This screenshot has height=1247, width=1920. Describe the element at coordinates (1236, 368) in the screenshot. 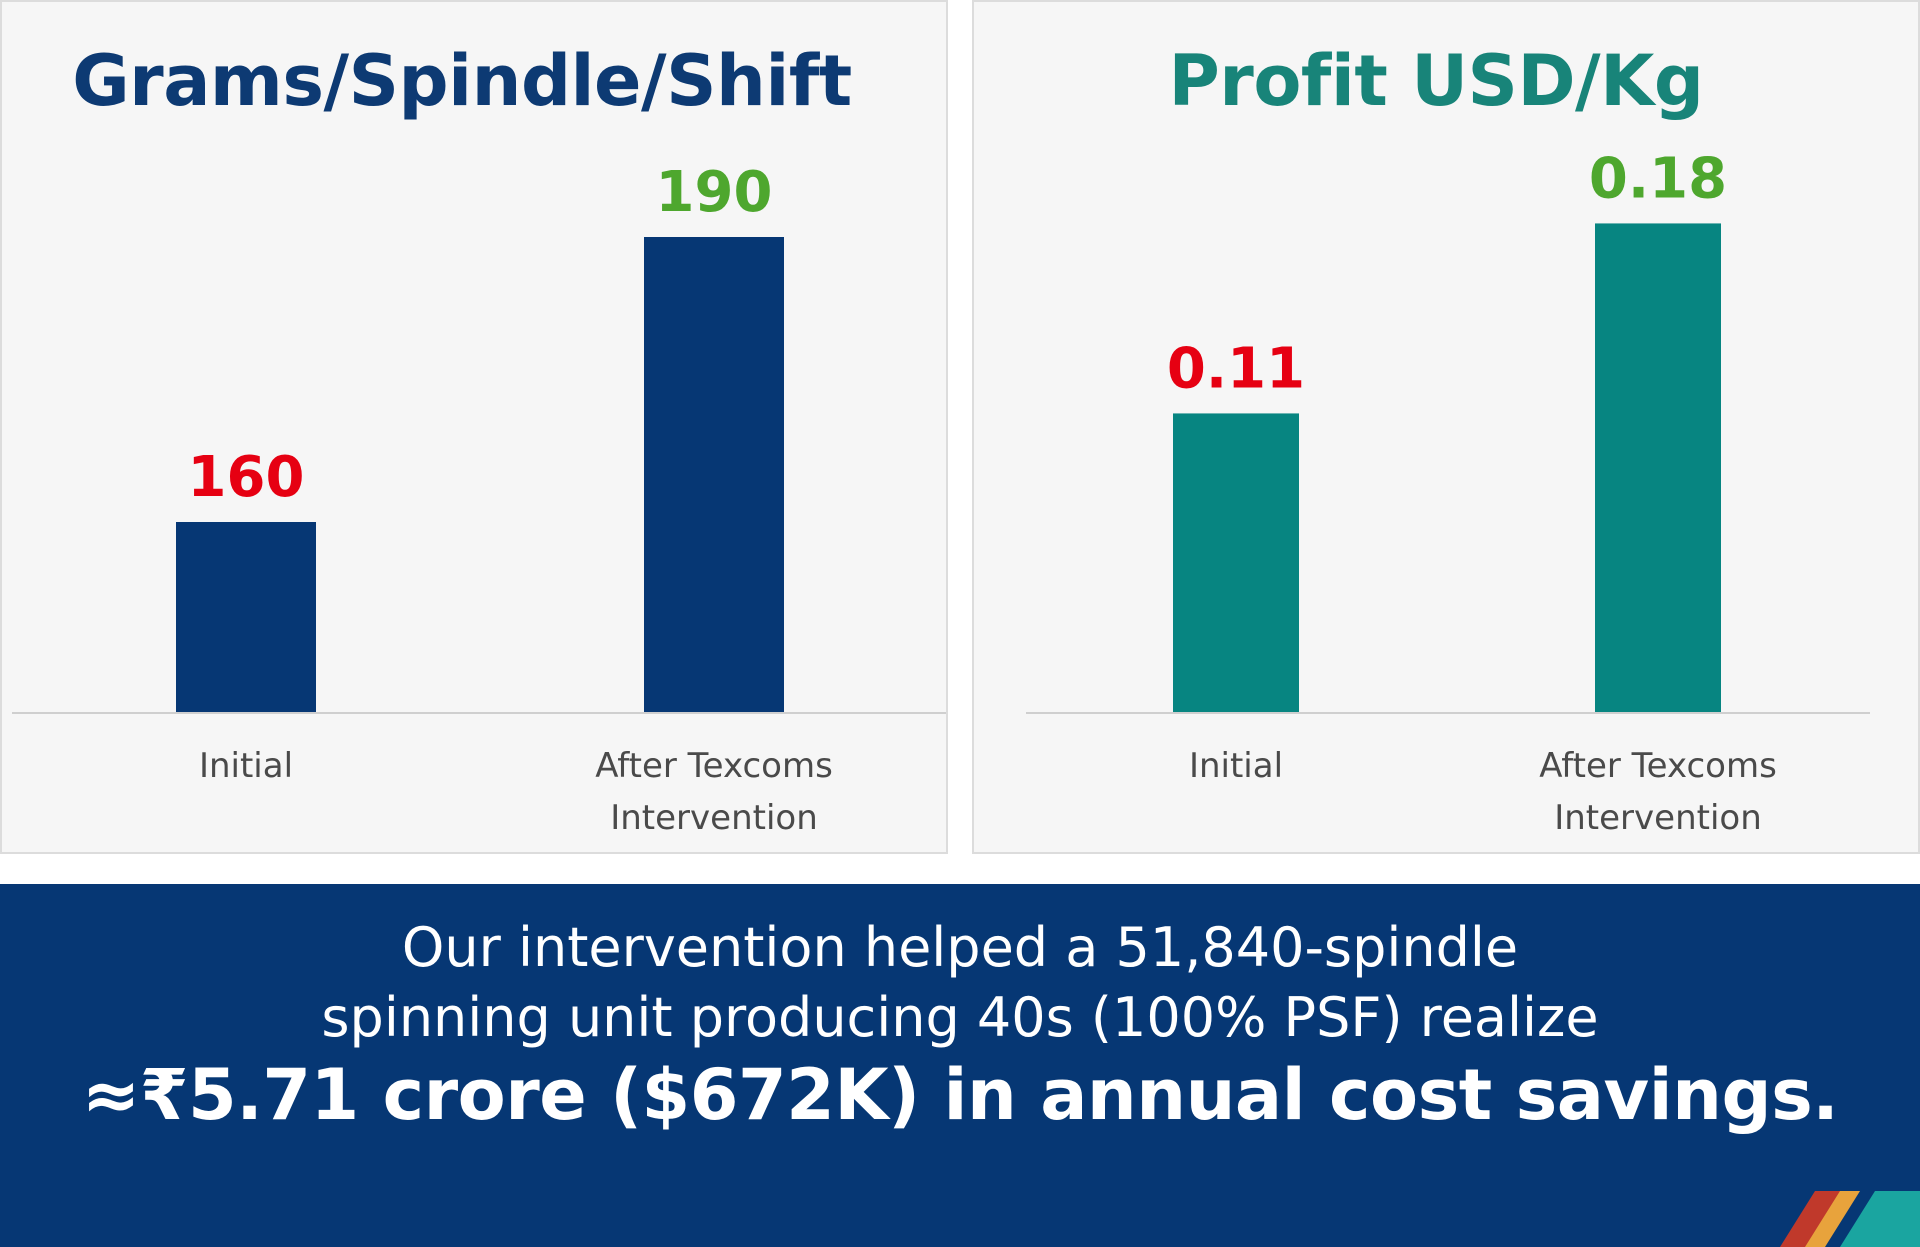

I see `data-label: 0.11` at that location.